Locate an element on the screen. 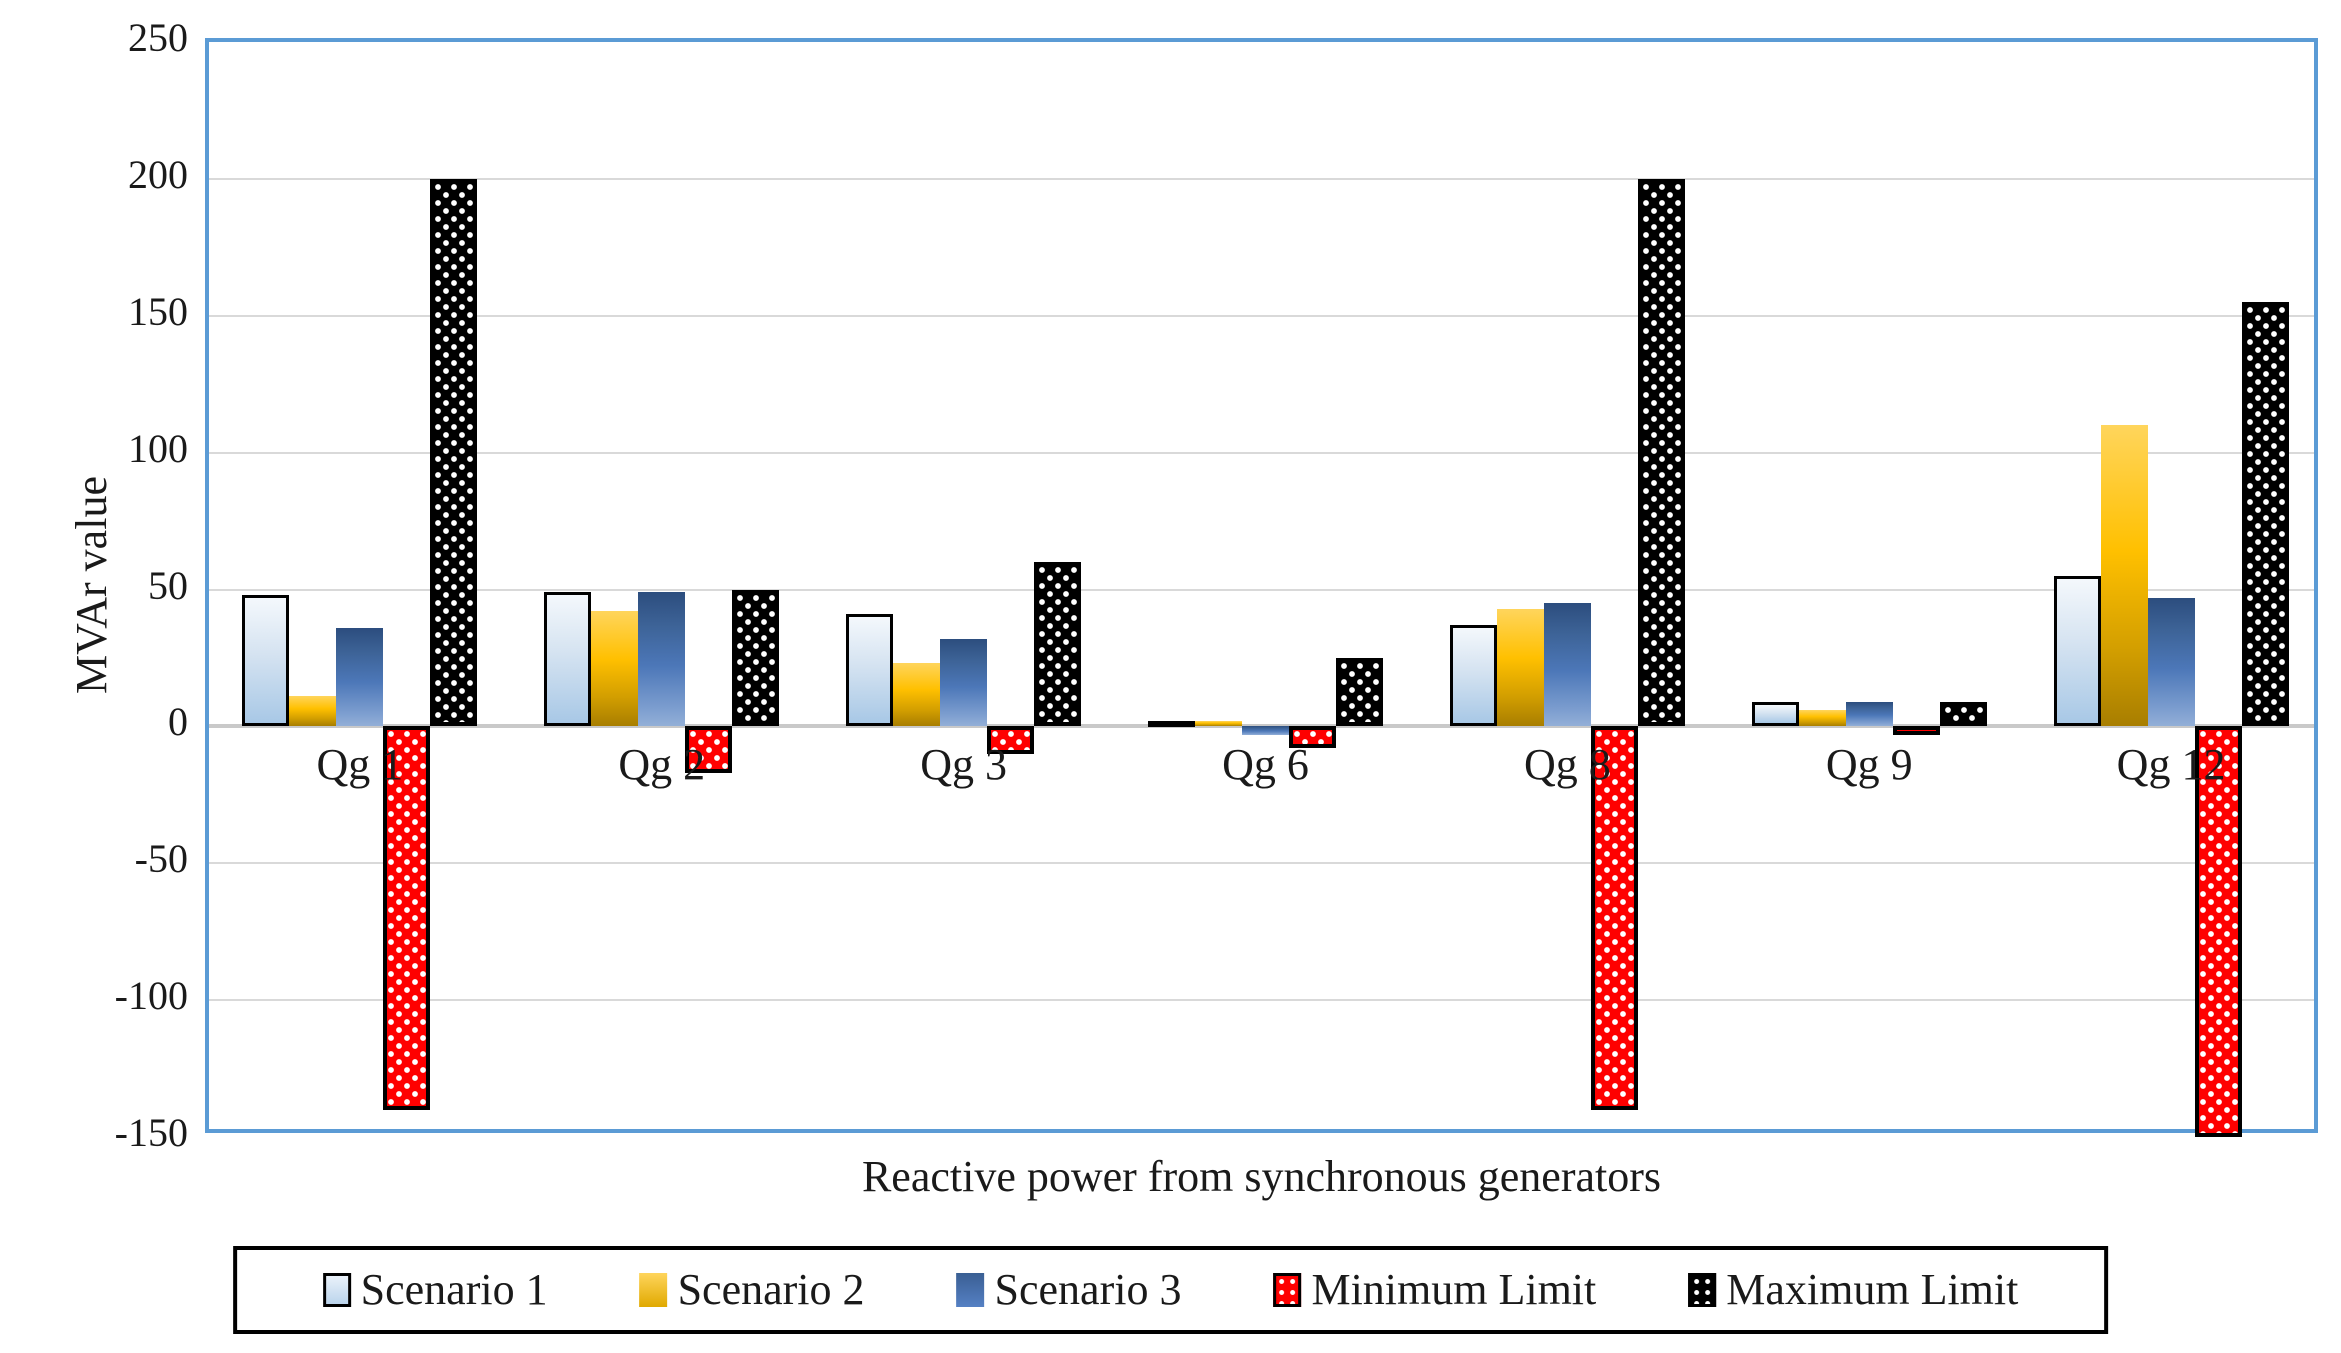  legend-item-minimum-limit: Minimum Limit is located at coordinates (1434, 1290).